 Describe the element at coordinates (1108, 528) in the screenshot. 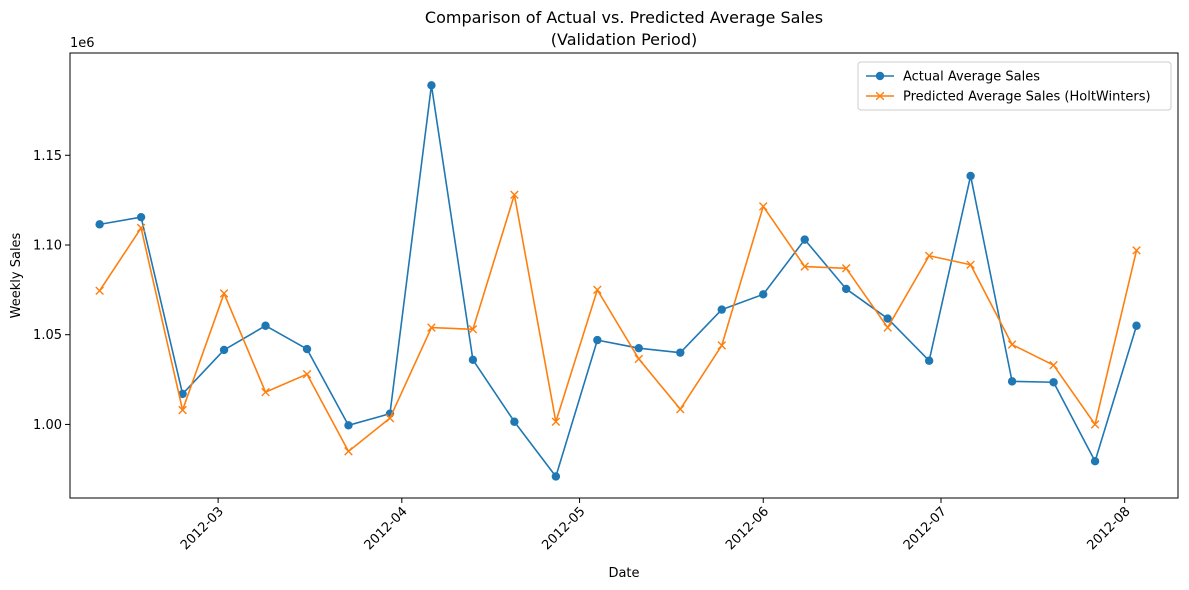

I see `x-tick-label: 2012-08` at that location.